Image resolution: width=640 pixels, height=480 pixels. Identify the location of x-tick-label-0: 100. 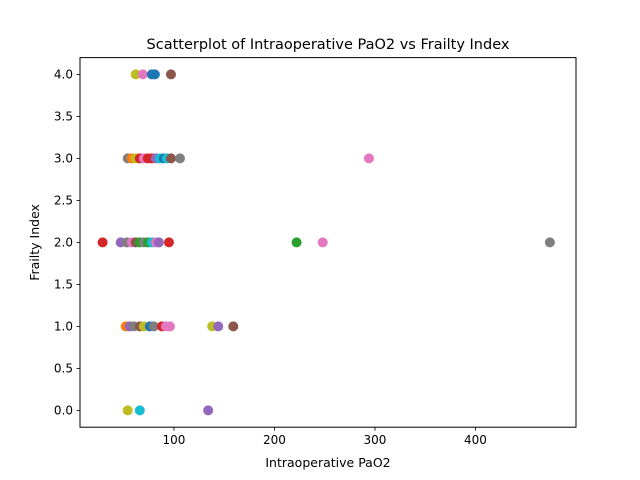
(174, 440).